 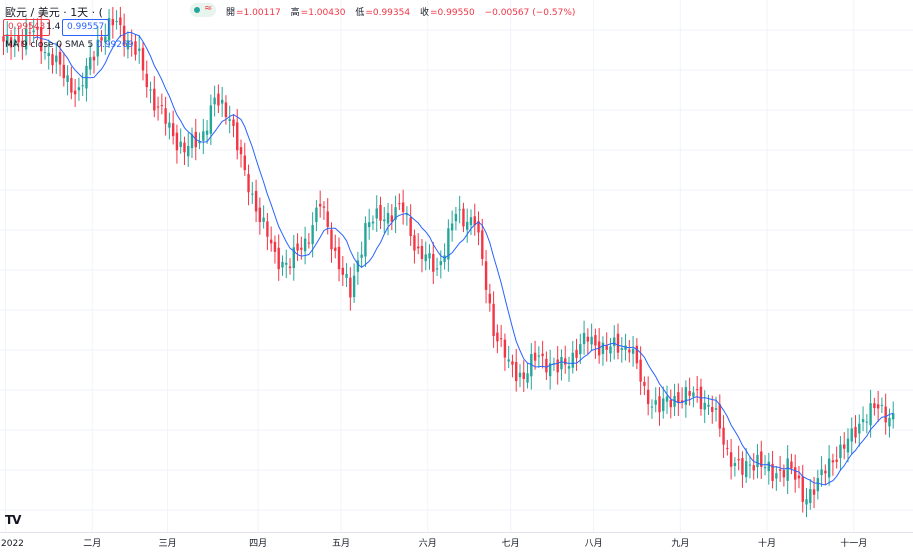 I want to click on change-value: −0.00567 (−0.57%), so click(x=530, y=13).